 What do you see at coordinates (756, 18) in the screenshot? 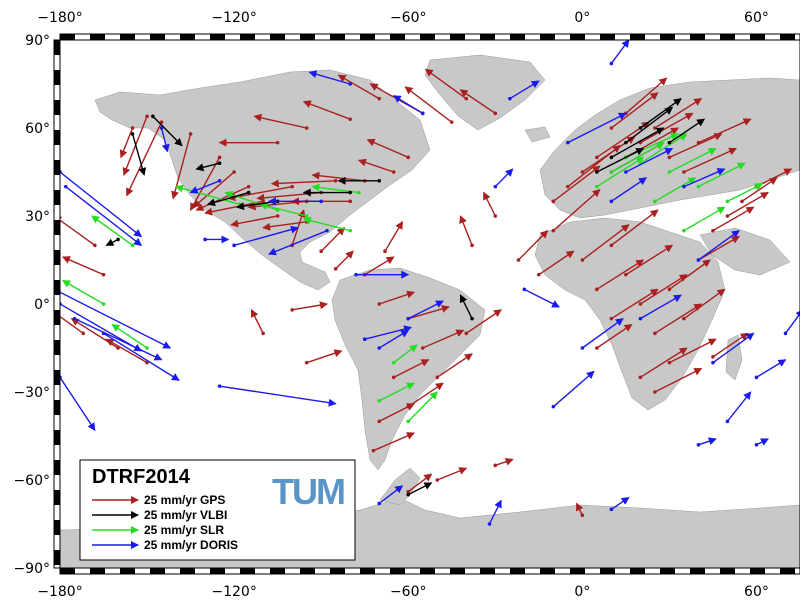
I see `lon-tick-label-top: 60°` at bounding box center [756, 18].